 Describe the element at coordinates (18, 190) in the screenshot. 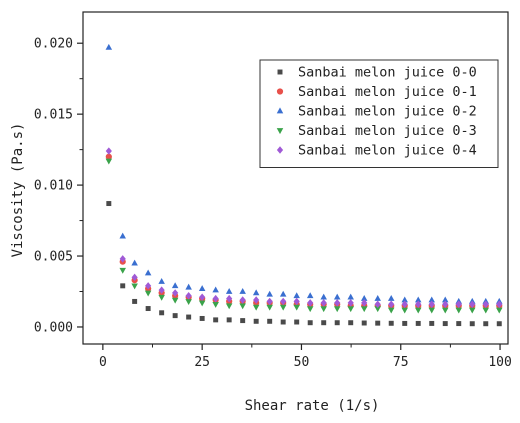

I see `y-axis-title: Viscosity (Pa.s)` at that location.